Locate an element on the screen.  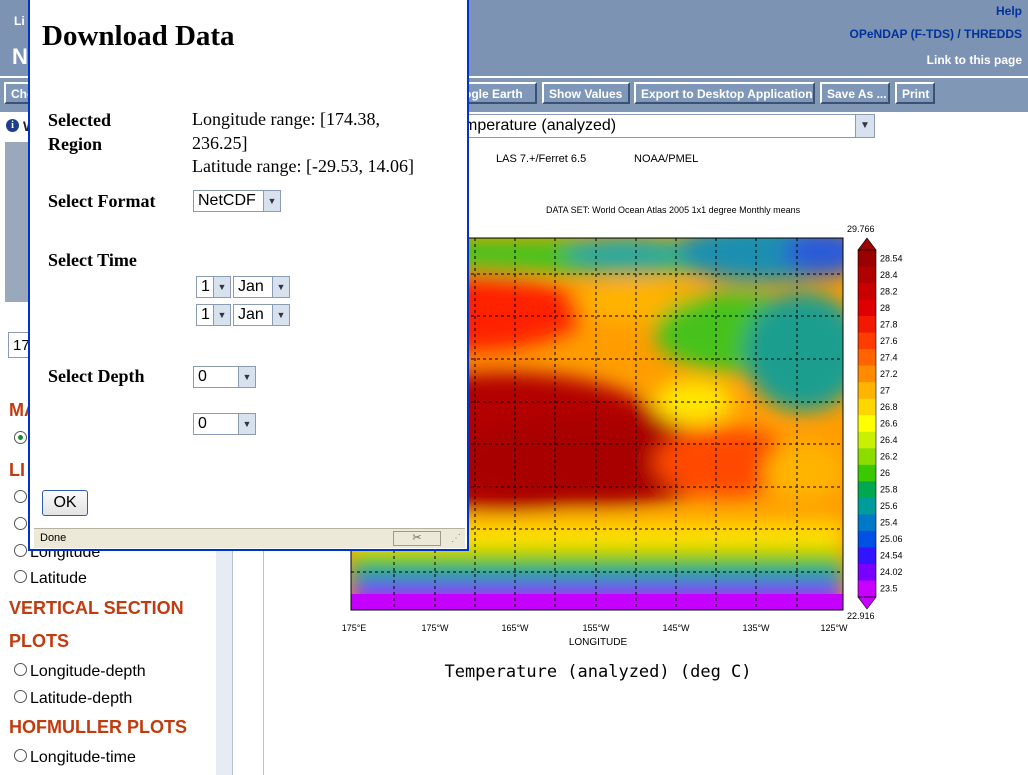
longitude-range-line1: Longitude range: [174.38, is located at coordinates (286, 119).